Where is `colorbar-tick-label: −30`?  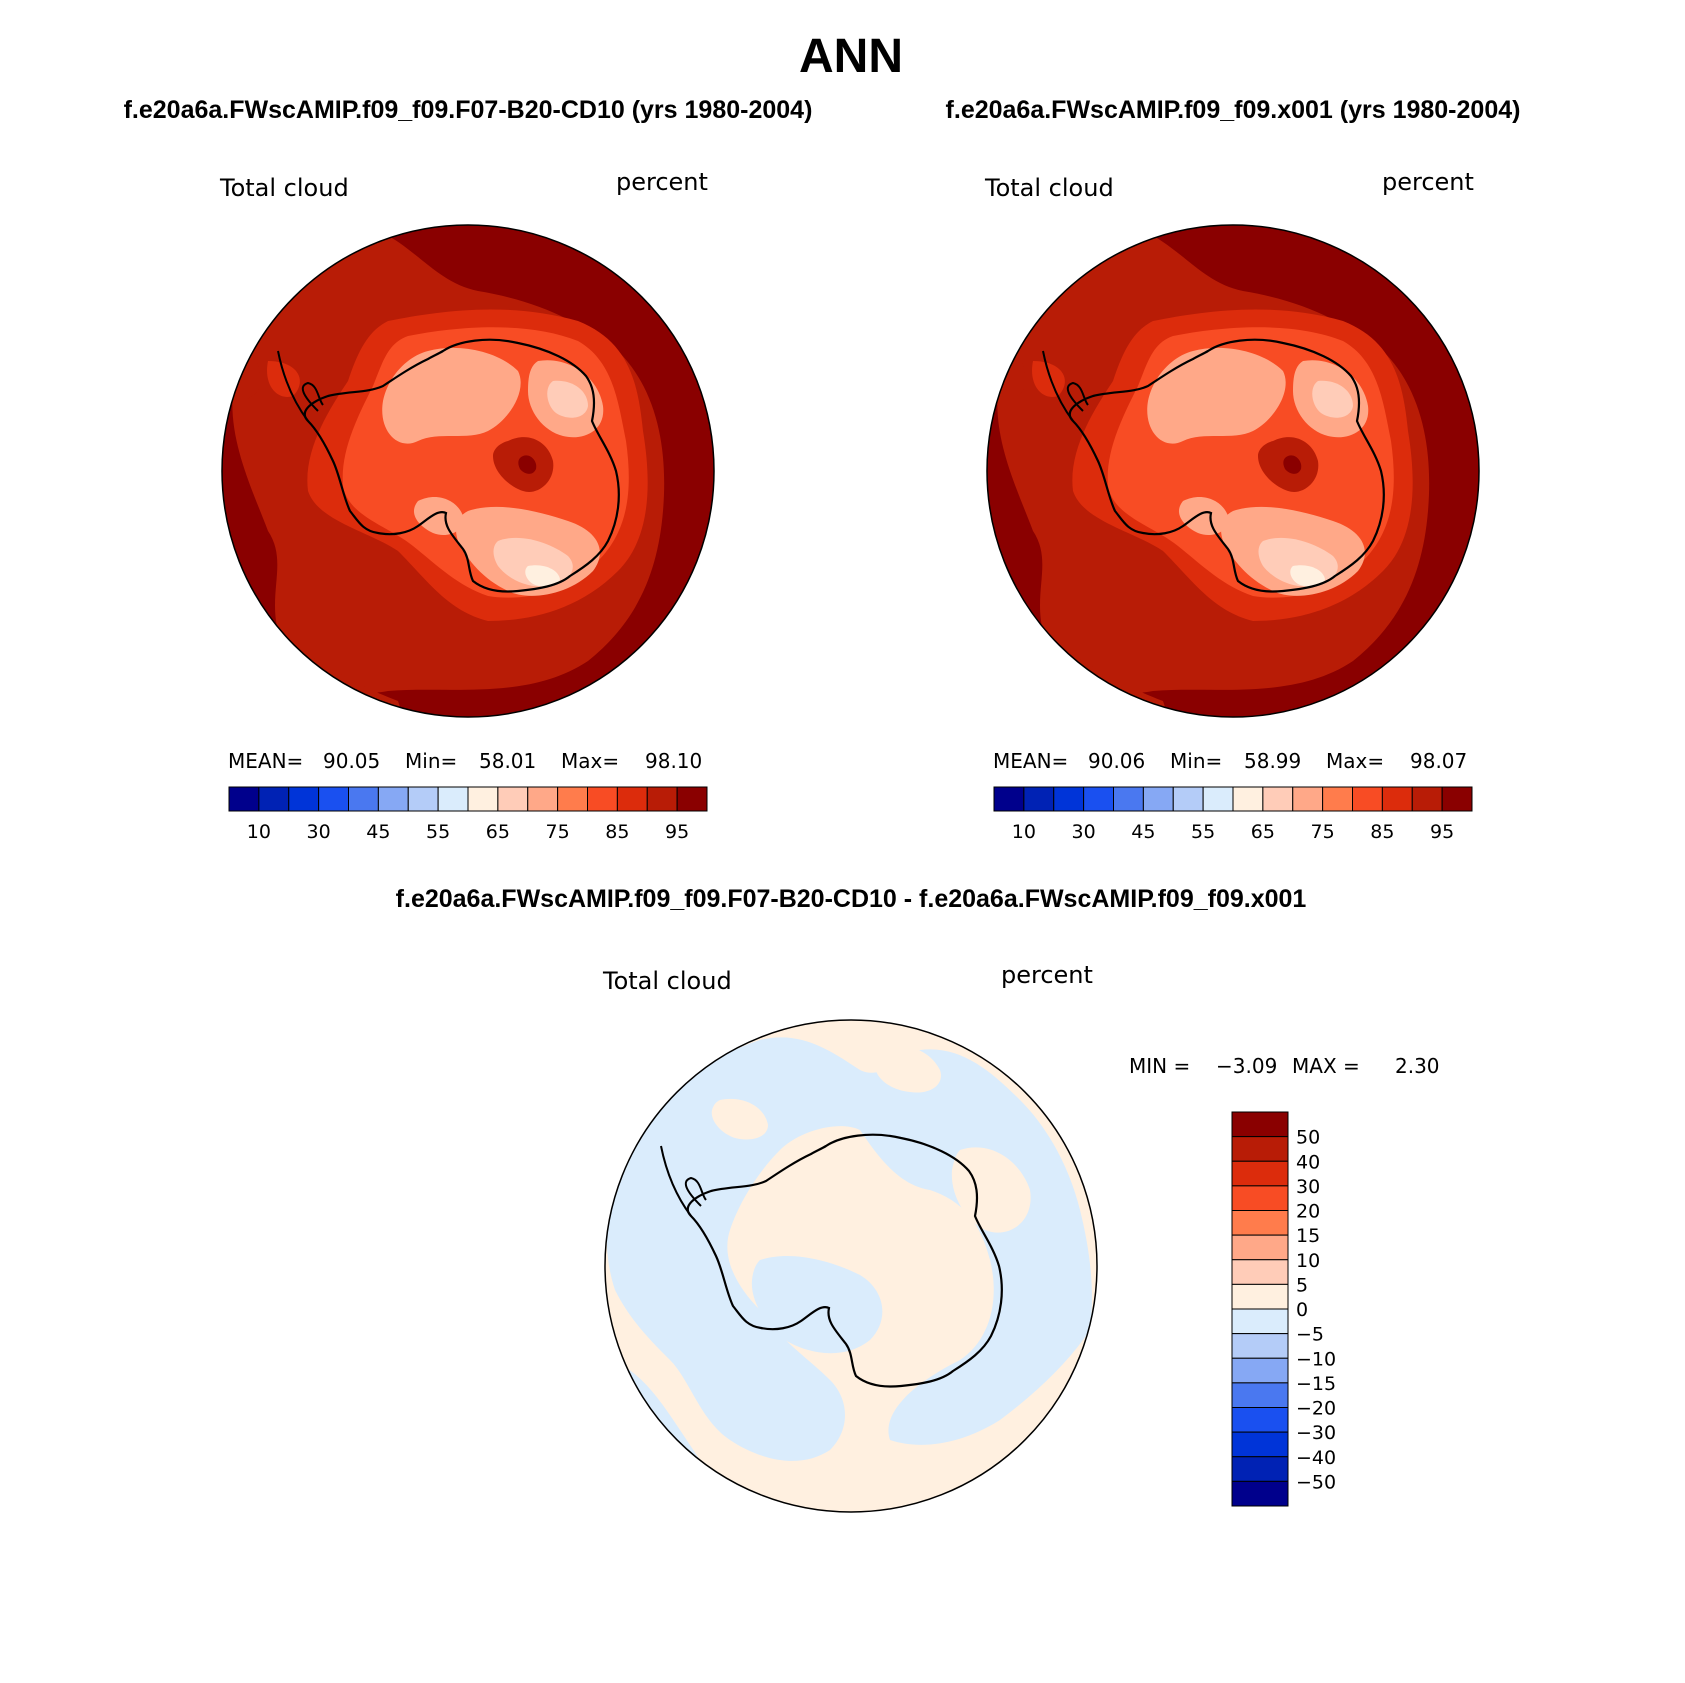
colorbar-tick-label: −30 is located at coordinates (1316, 1433).